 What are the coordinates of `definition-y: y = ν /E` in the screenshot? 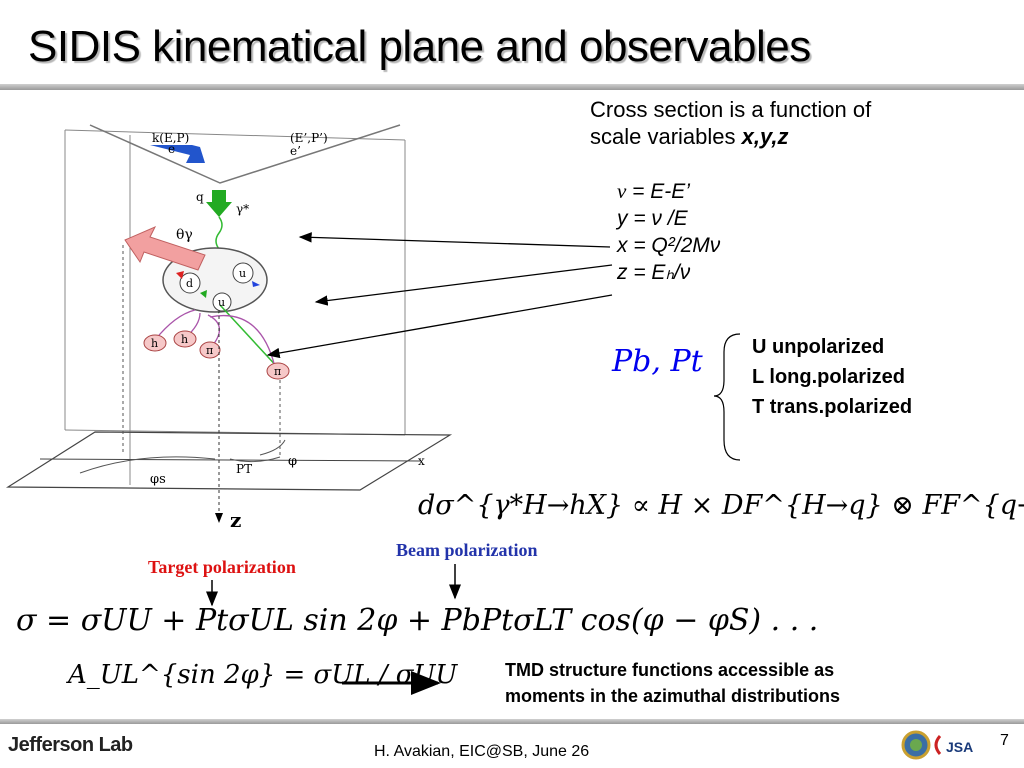 It's located at (652, 218).